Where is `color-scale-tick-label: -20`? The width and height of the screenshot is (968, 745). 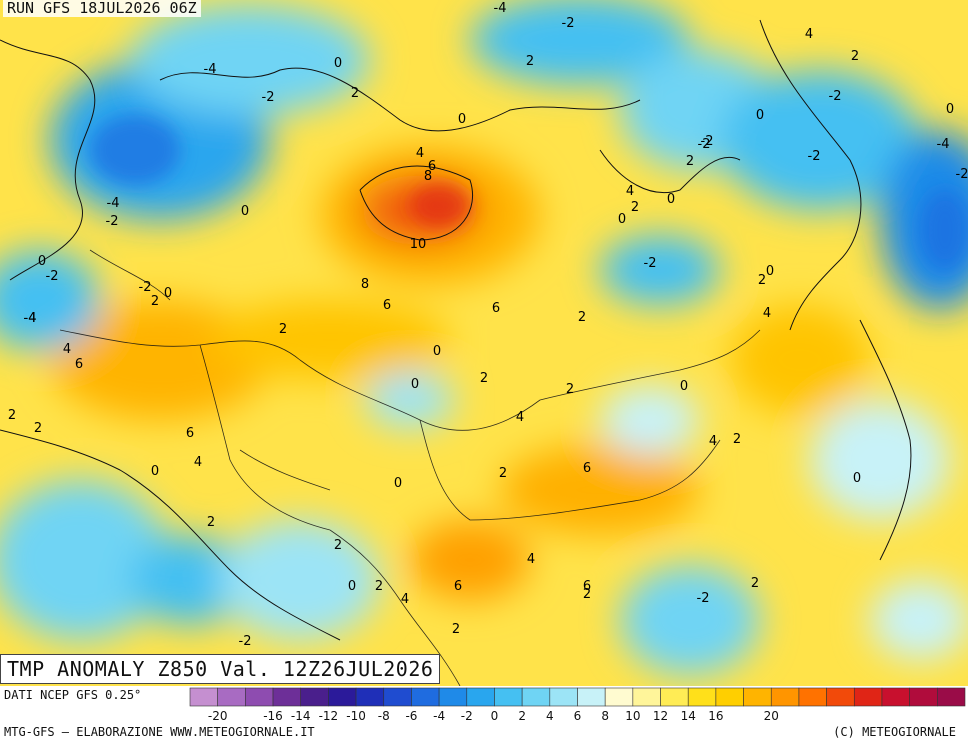
color-scale-tick-label: -20 is located at coordinates (218, 716).